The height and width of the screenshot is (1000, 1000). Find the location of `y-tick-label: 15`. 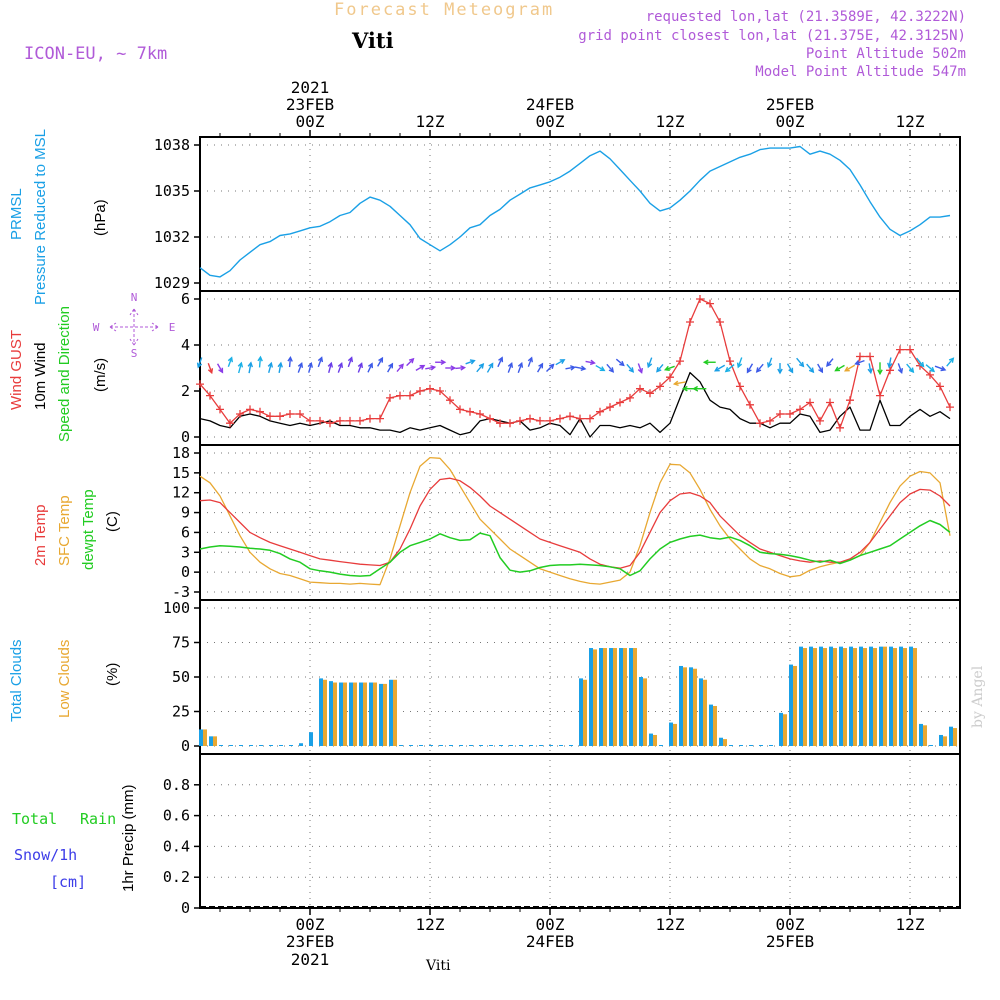

y-tick-label: 15 is located at coordinates (181, 473).